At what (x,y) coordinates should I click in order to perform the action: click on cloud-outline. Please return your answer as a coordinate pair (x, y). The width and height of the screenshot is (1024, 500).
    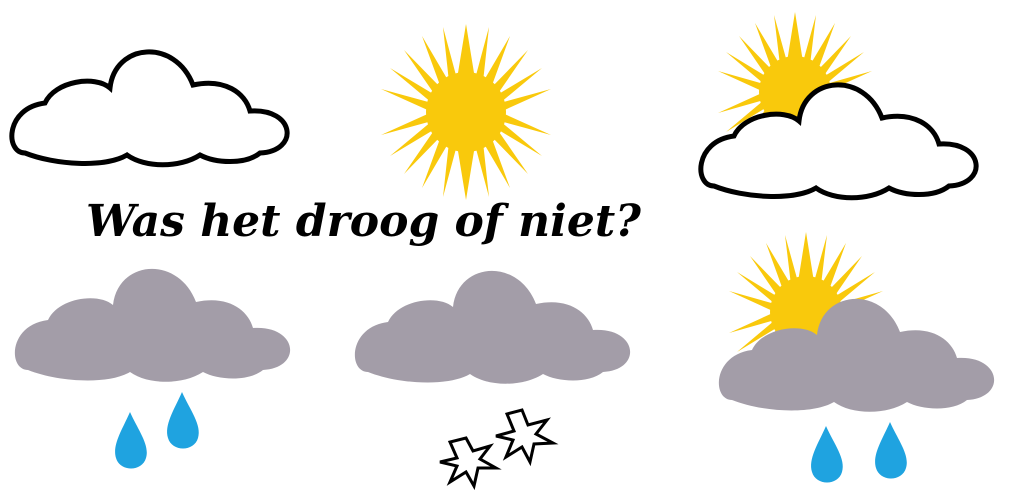
    Looking at the image, I should click on (149, 108).